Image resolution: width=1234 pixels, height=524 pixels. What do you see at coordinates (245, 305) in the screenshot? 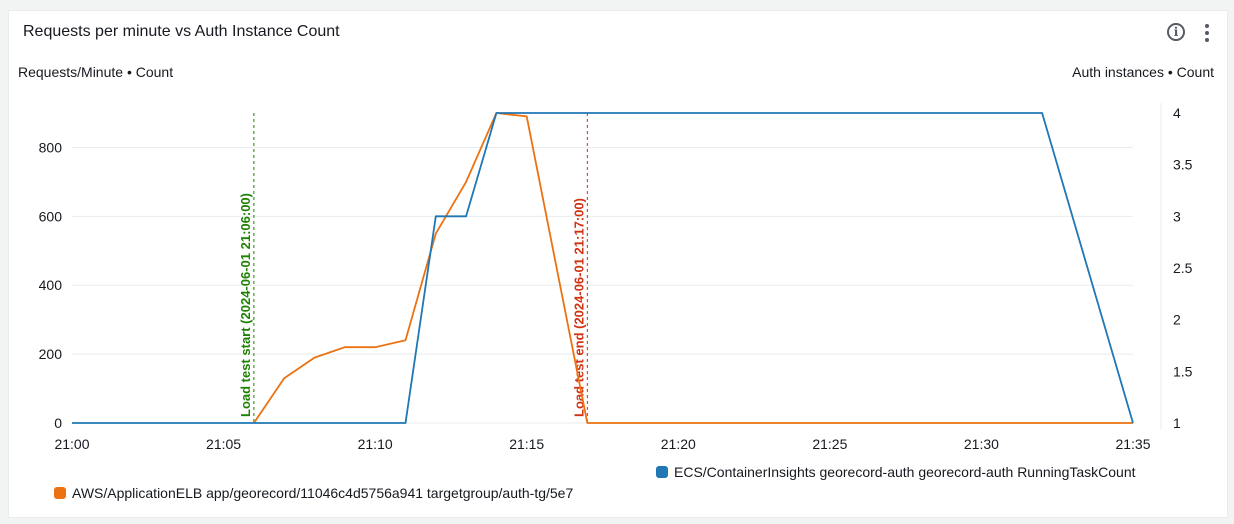
I see `annotation-label-start: Load test start (2024-06-01 21:06:00)` at bounding box center [245, 305].